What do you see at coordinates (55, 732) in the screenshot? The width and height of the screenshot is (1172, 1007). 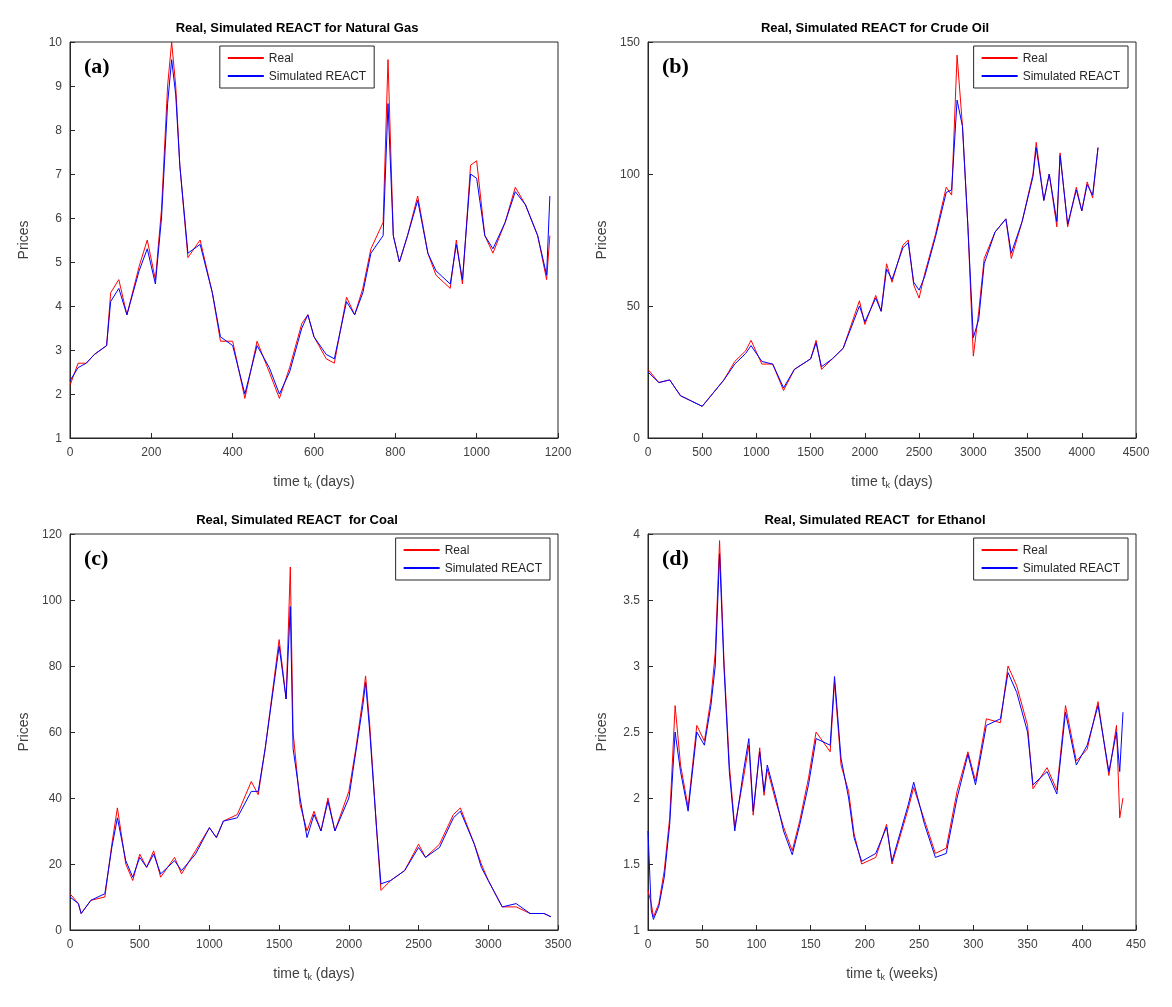 I see `y-tick-label: 60` at bounding box center [55, 732].